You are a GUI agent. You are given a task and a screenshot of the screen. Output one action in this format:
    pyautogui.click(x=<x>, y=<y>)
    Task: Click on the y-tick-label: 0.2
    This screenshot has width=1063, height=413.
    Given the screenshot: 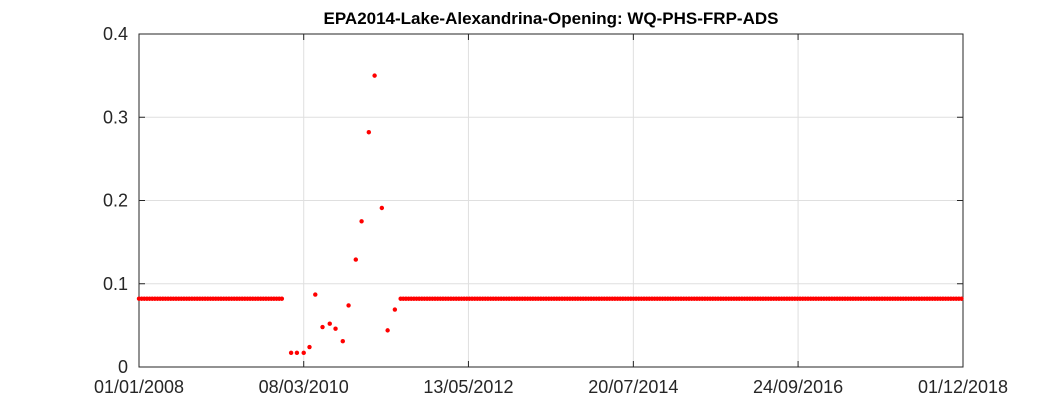 What is the action you would take?
    pyautogui.click(x=115, y=201)
    